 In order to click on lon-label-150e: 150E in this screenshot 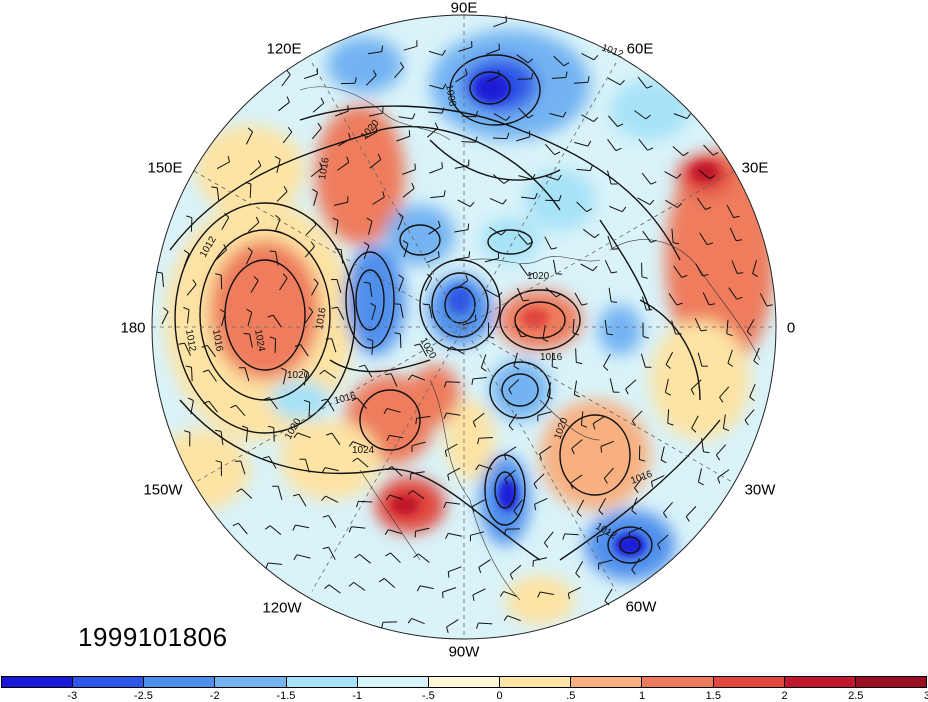, I will do `click(165, 168)`.